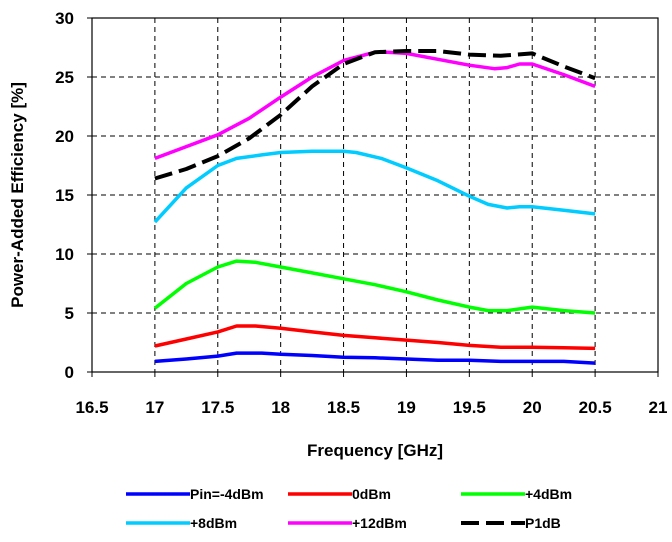 The height and width of the screenshot is (542, 672). What do you see at coordinates (64, 136) in the screenshot?
I see `y-tick-label: 20` at bounding box center [64, 136].